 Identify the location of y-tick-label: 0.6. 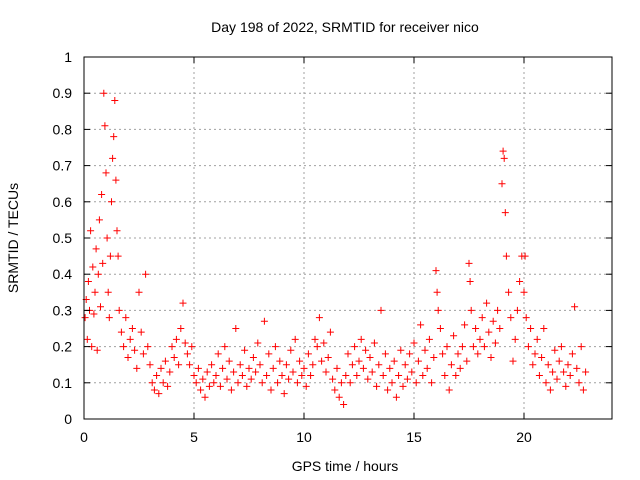
(63, 202).